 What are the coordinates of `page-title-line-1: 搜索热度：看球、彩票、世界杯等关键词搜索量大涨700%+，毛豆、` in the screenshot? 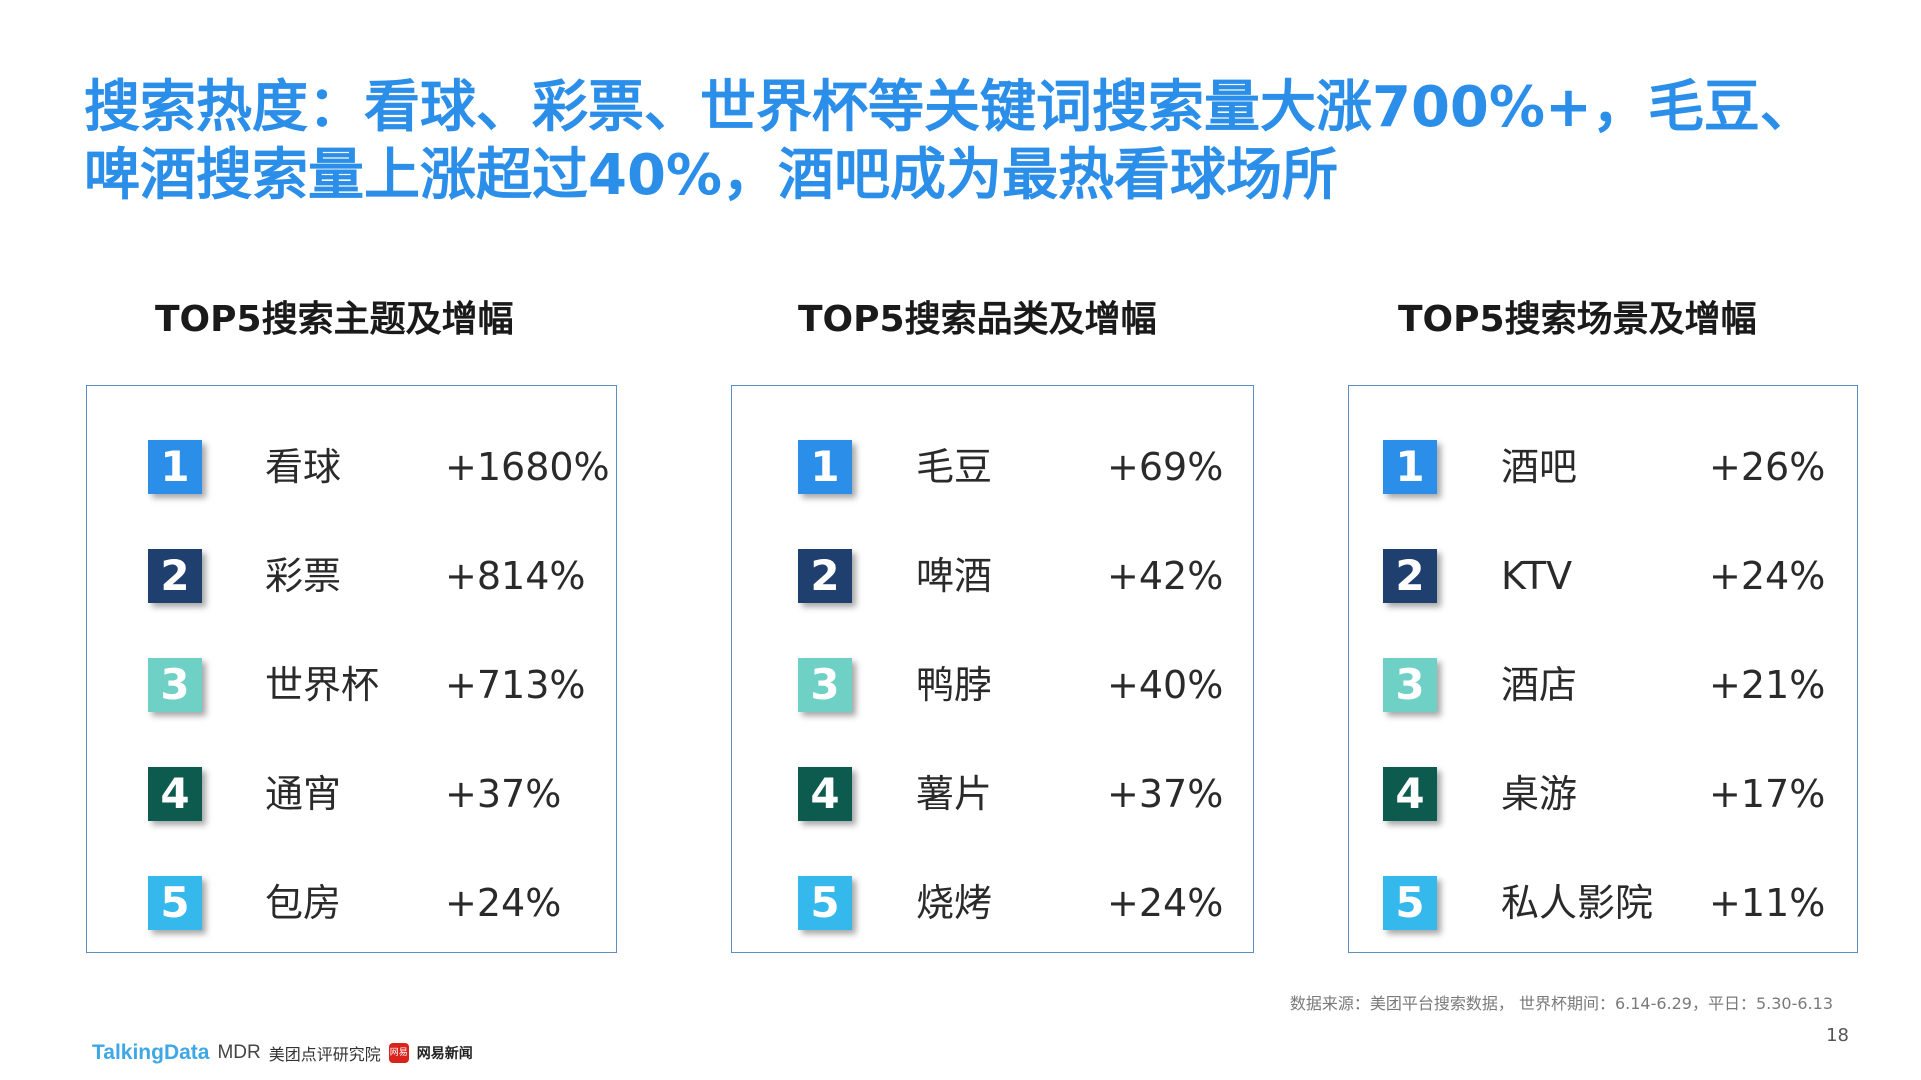 It's located at (950, 107).